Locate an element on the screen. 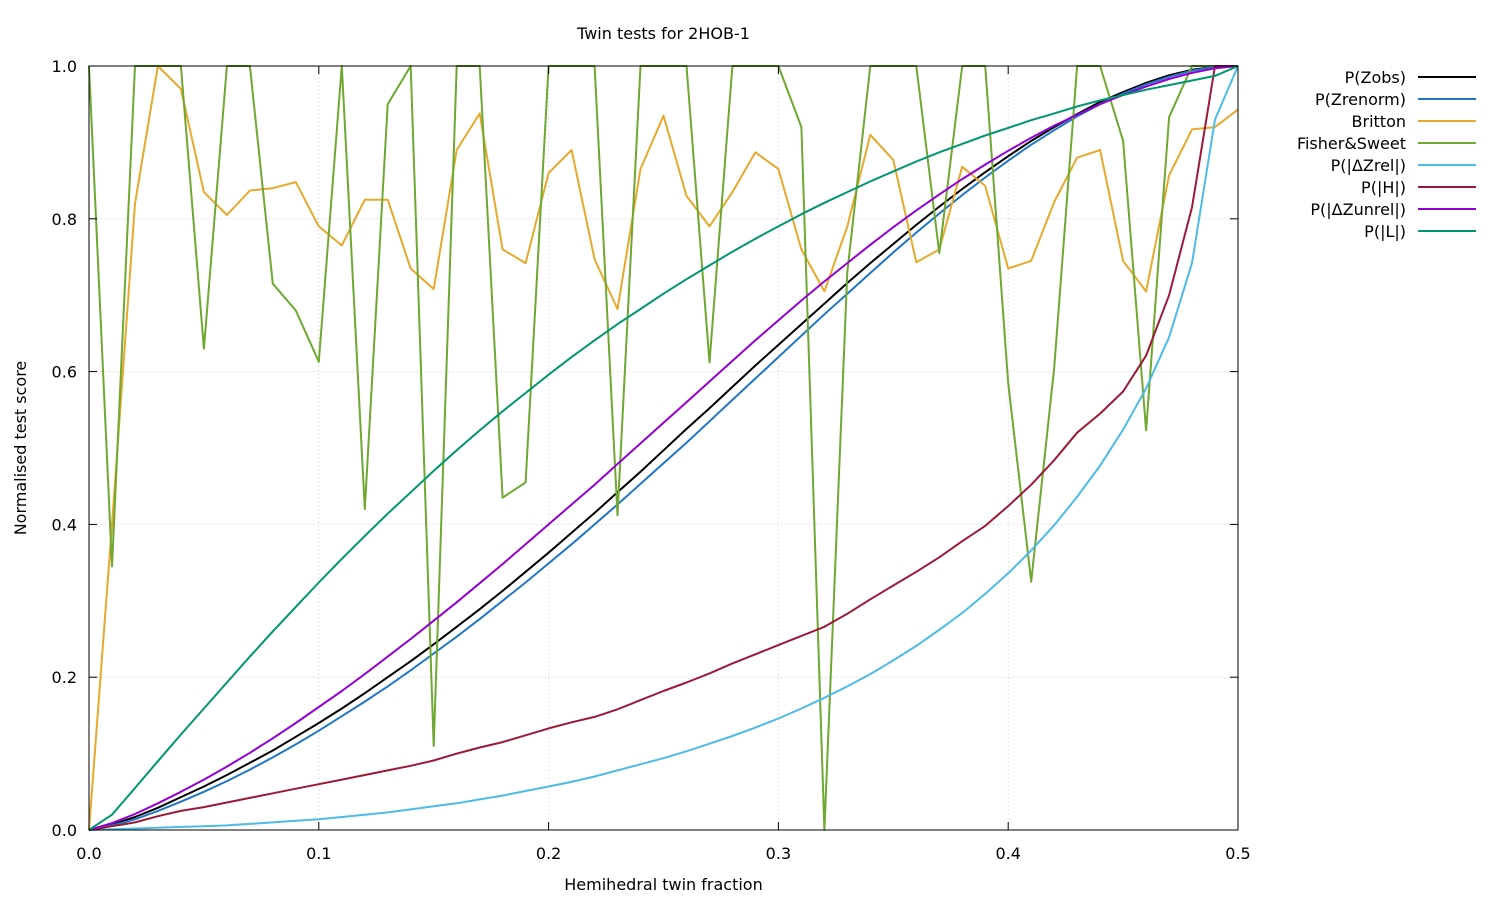 This screenshot has height=900, width=1500. legend-label: P(|ΔZunrel|) is located at coordinates (1358, 209).